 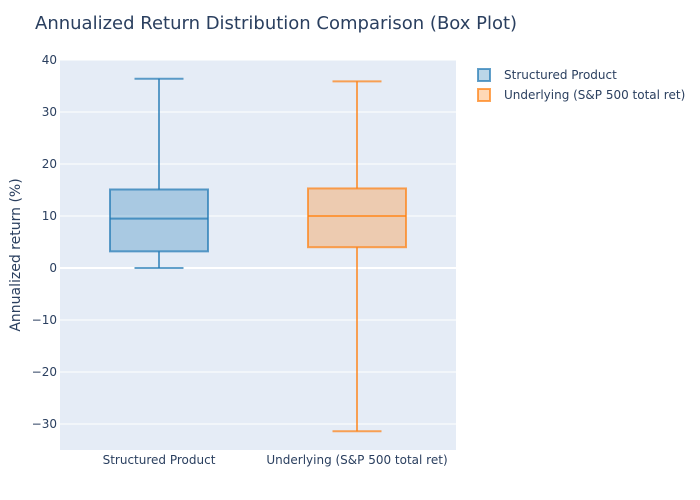 What do you see at coordinates (356, 460) in the screenshot?
I see `x-tick-label: Underlying (S&P 500 total ret)` at bounding box center [356, 460].